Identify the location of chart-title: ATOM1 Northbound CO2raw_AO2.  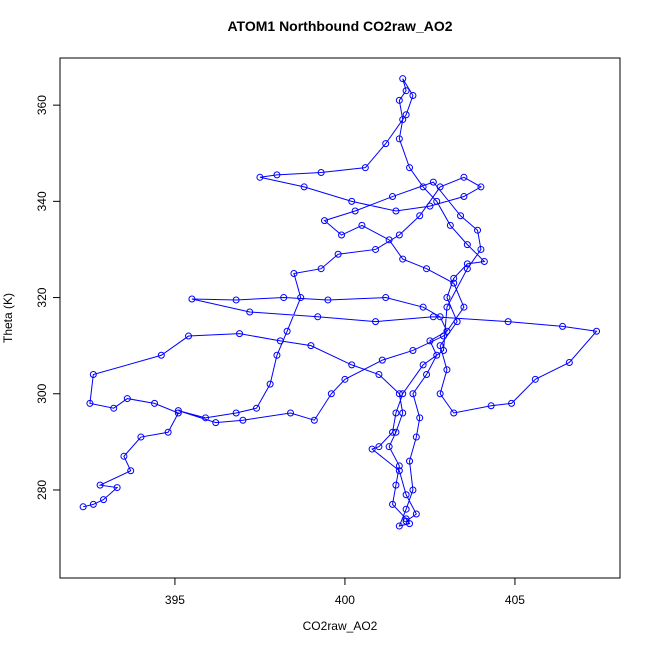
(339, 26).